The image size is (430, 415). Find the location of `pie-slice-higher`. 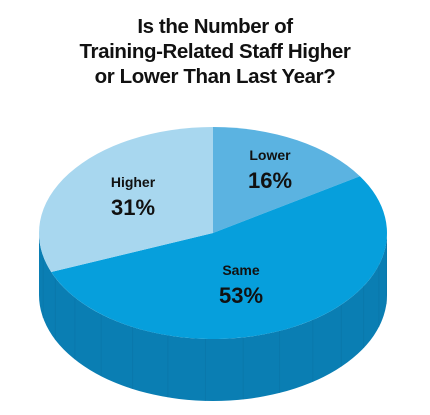

pie-slice-higher is located at coordinates (126, 200).